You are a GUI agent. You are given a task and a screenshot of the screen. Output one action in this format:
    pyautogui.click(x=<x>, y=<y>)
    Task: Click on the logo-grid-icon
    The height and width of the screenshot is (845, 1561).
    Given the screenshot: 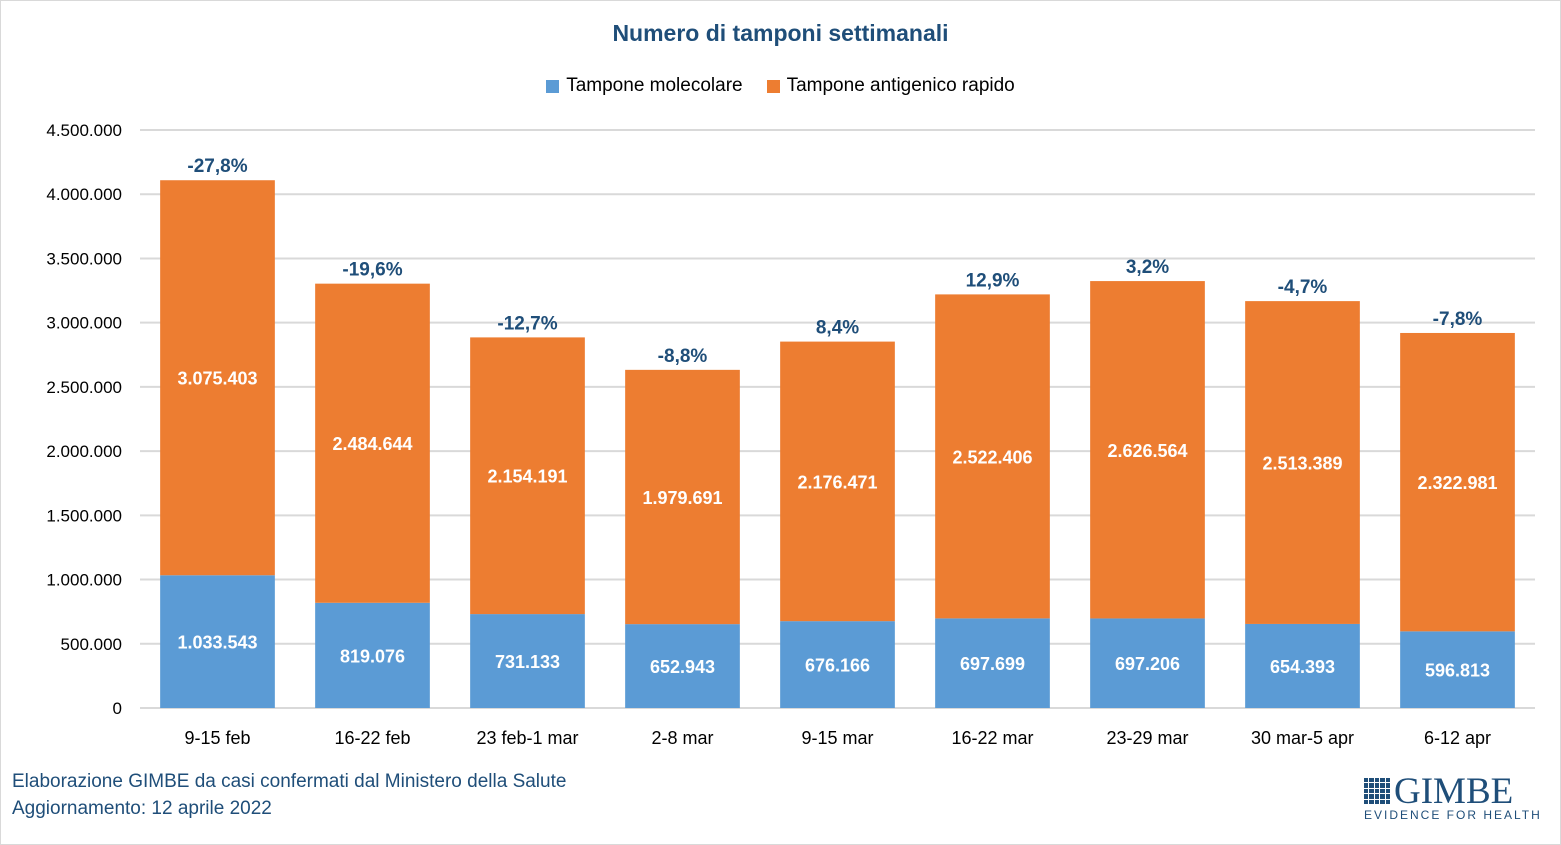 What is the action you would take?
    pyautogui.click(x=1377, y=791)
    